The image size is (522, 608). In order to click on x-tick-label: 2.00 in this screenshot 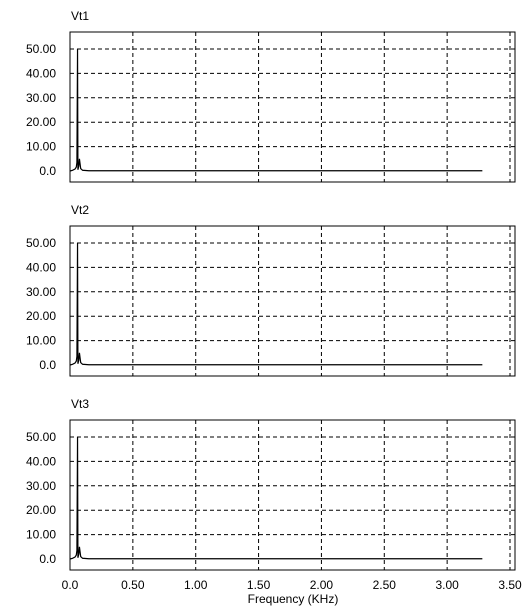, I will do `click(322, 585)`.